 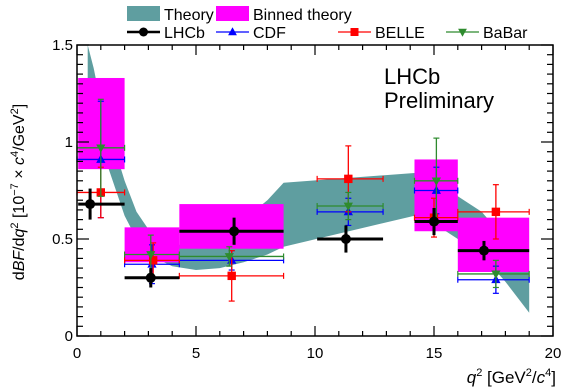 I want to click on legend-marker-babar, so click(x=462, y=32).